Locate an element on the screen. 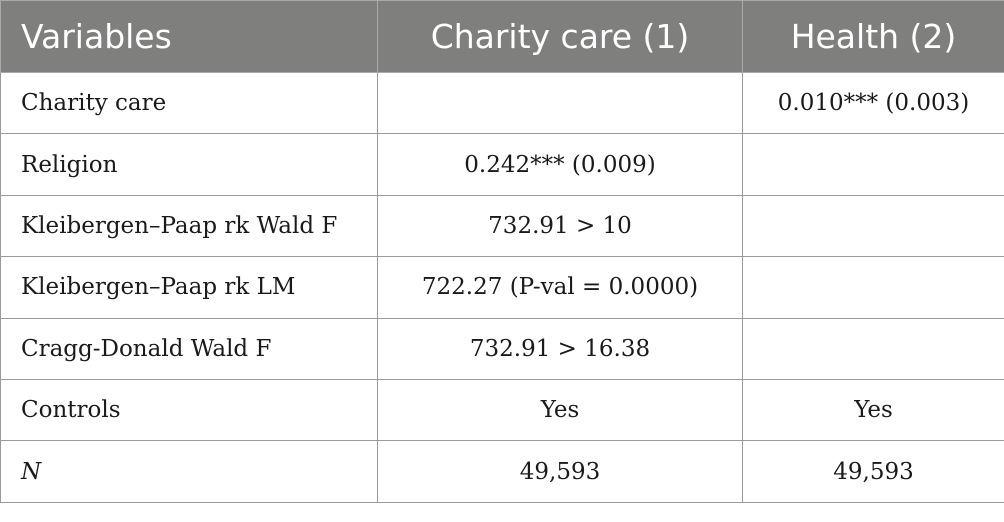 This screenshot has height=522, width=1004. table-row: Cragg-Donald Wald F 732.91 > 16.38 is located at coordinates (502, 348).